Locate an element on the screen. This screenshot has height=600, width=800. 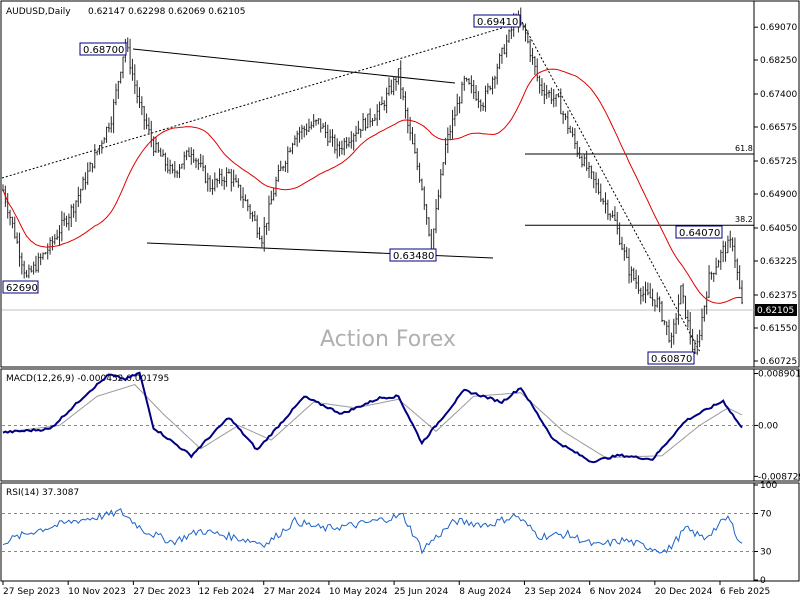
macd-tick-label: 0.008901 is located at coordinates (779, 374).